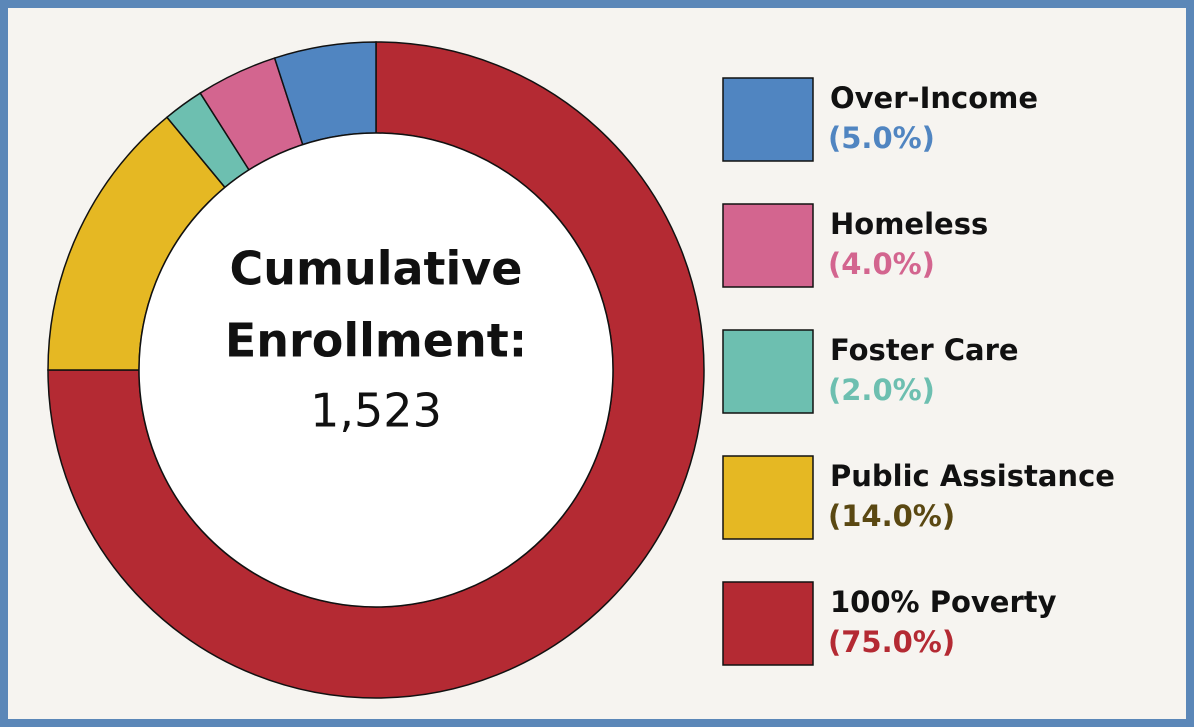 The width and height of the screenshot is (1194, 727). I want to click on center-text: Cumulative, so click(376, 269).